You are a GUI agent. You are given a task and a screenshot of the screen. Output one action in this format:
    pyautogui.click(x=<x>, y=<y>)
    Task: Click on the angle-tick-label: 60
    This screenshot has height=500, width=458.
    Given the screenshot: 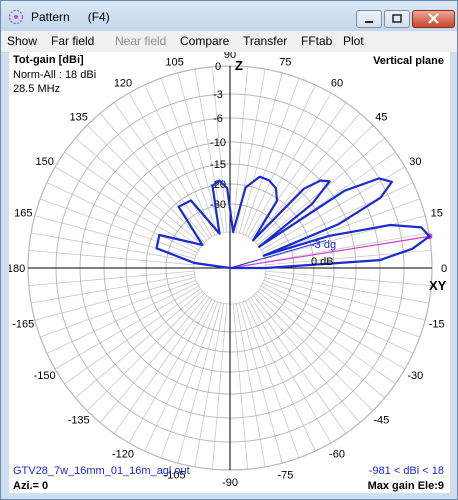 What is the action you would take?
    pyautogui.click(x=337, y=84)
    